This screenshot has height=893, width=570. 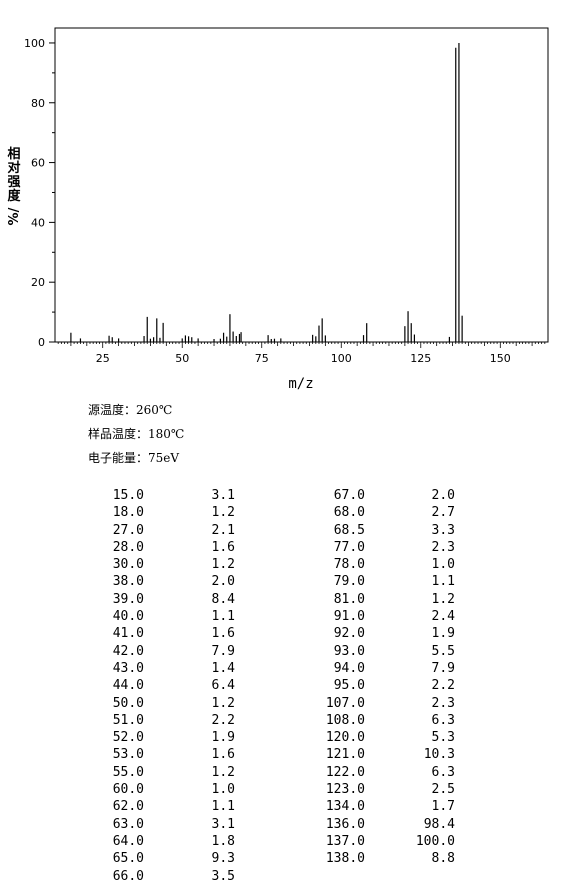 What do you see at coordinates (345, 738) in the screenshot?
I see `peak-mz: 120.0` at bounding box center [345, 738].